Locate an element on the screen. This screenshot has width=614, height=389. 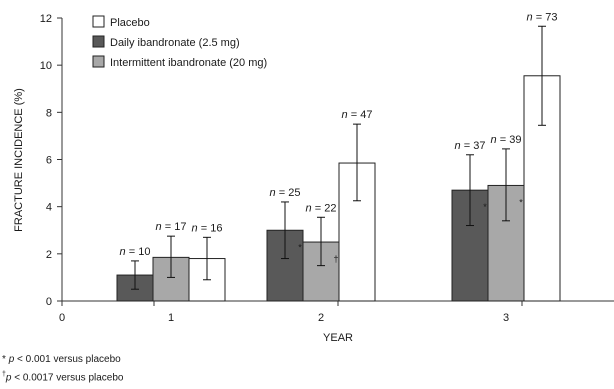
x-tick-label: 3 is located at coordinates (506, 318).